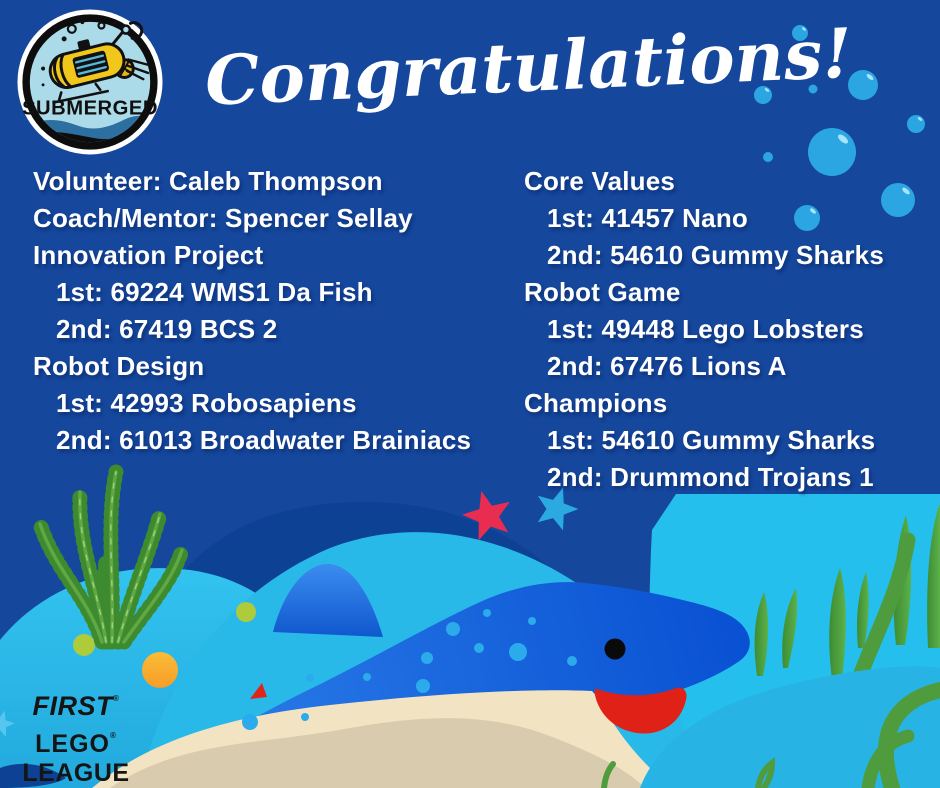 This screenshot has width=940, height=788. I want to click on submerged-badge: SUBMERGED ™, so click(90, 82).